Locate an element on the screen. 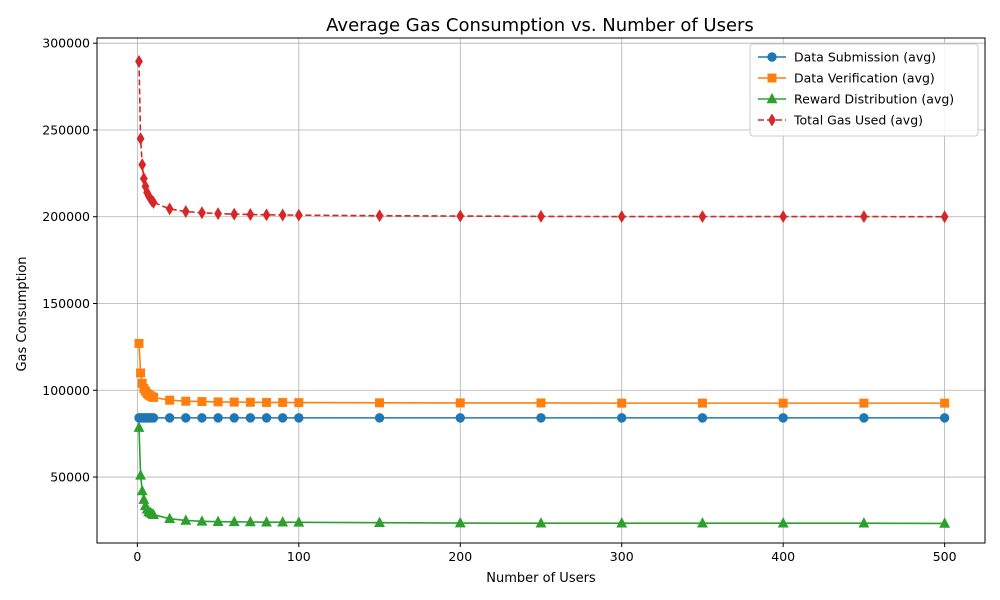 The image size is (1000, 600). x-tick-label: 300 is located at coordinates (622, 556).